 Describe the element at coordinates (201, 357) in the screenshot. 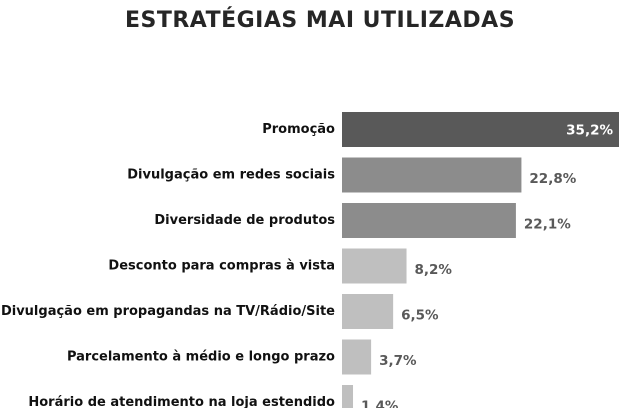

I see `category-label-5: Parcelamento à médio e longo prazo` at that location.